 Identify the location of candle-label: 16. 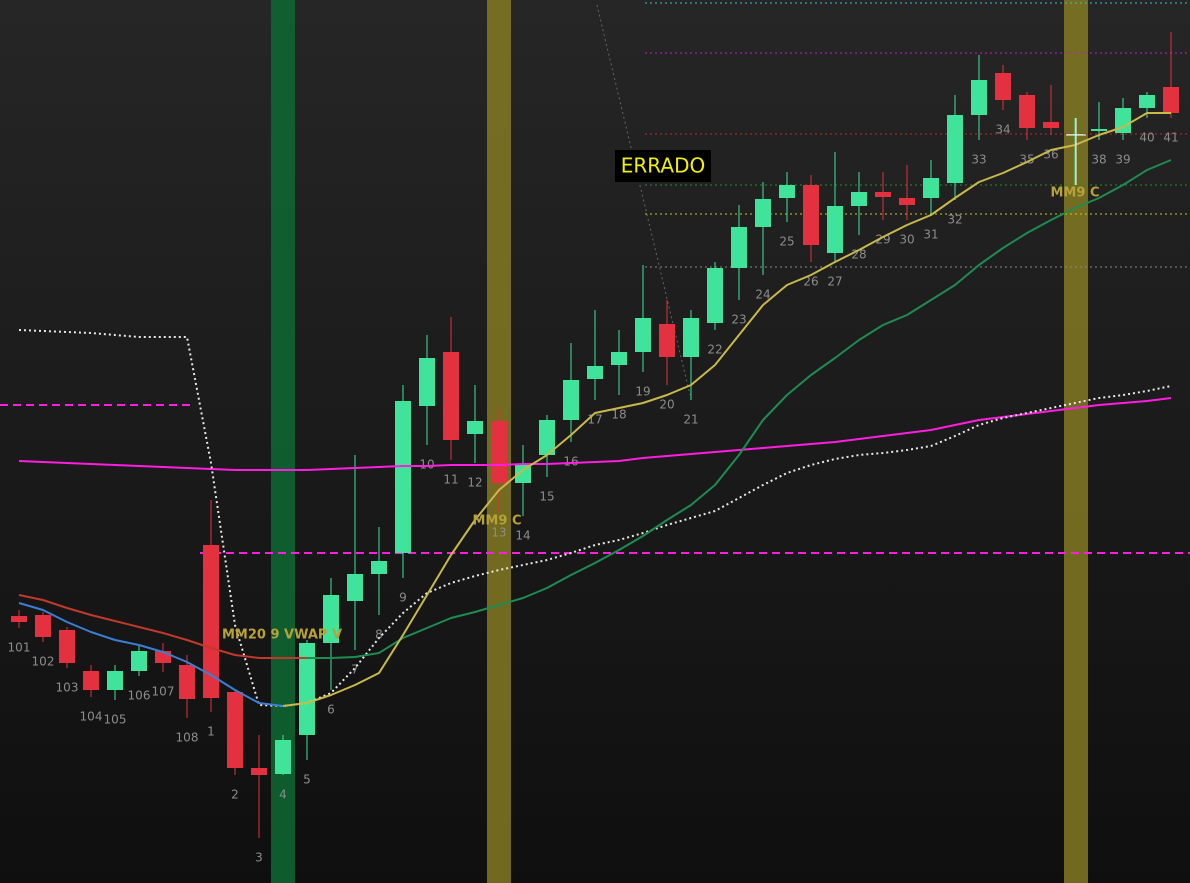
(570, 462).